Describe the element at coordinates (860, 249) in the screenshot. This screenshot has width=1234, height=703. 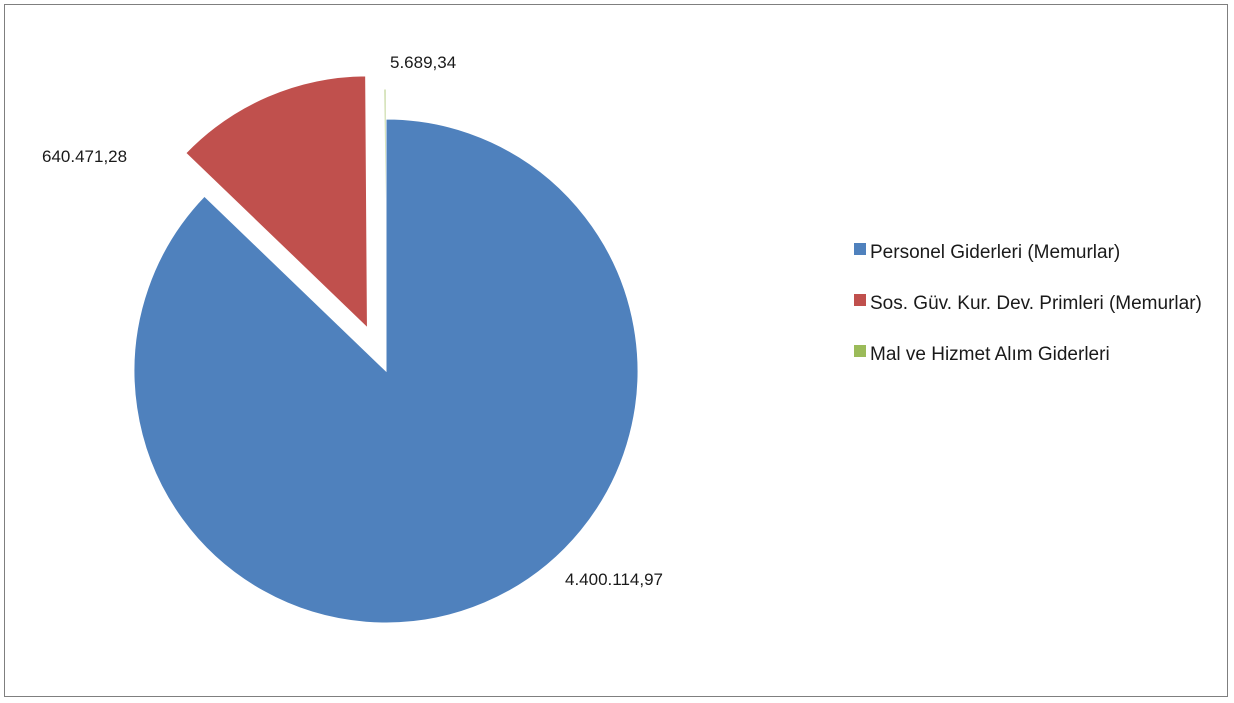
I see `legend-swatch-personel` at that location.